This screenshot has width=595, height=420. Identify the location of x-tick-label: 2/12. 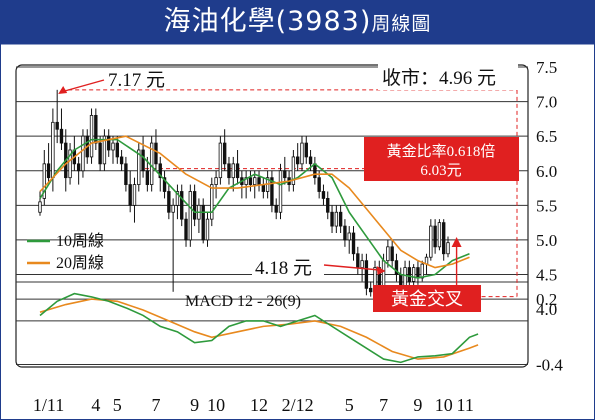
(298, 405).